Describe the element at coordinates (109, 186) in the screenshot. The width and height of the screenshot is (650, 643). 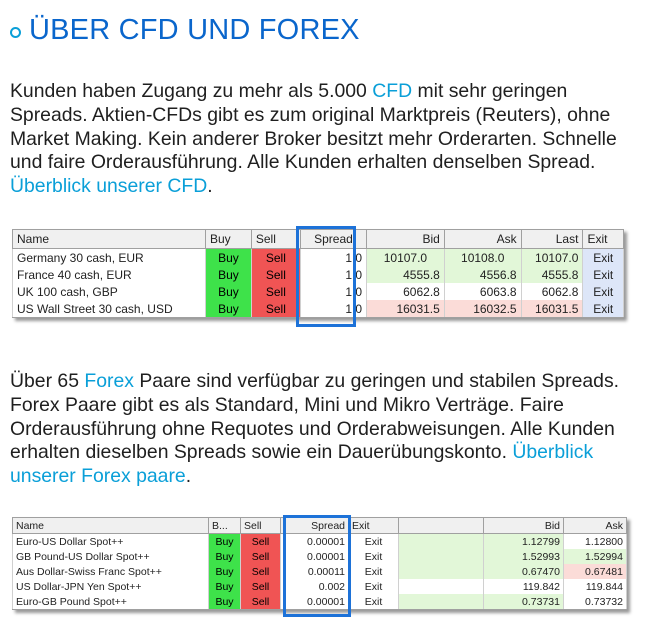
I see `cfd-overview-link: Überblick unserer CFD` at that location.